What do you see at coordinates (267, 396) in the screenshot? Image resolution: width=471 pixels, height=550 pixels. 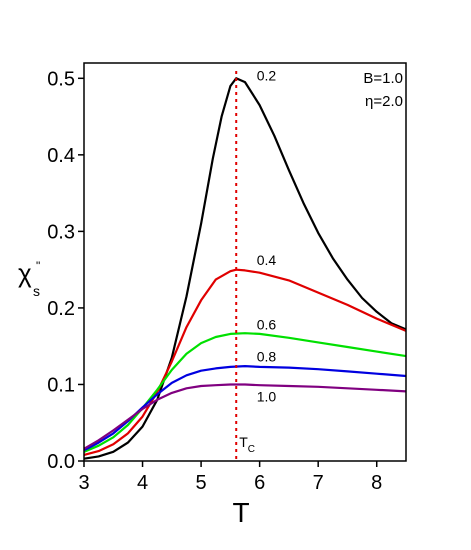 I see `series-label-1-0: 1.0` at bounding box center [267, 396].